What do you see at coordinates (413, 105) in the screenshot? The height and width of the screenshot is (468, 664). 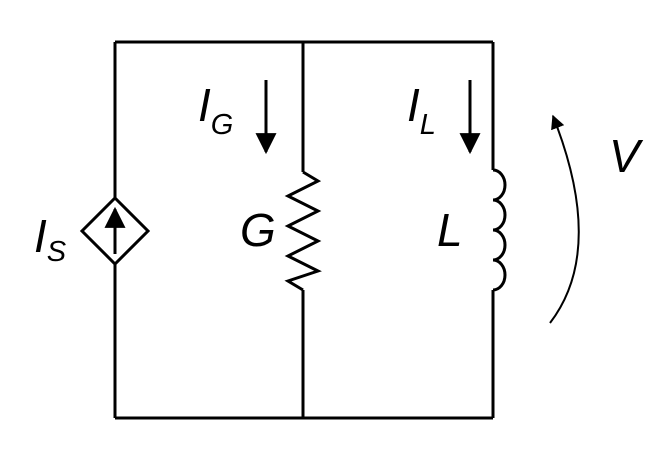 I see `inductor-current-main: I` at bounding box center [413, 105].